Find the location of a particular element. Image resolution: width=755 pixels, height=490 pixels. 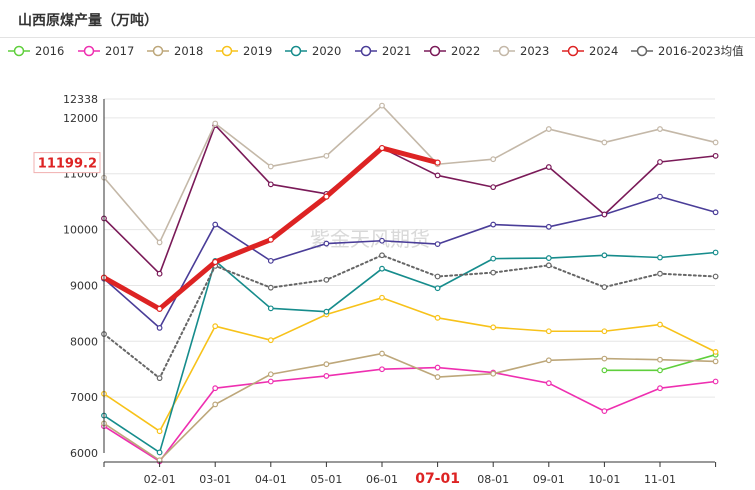

highlight-value-label: 11199.2 is located at coordinates (67, 164).